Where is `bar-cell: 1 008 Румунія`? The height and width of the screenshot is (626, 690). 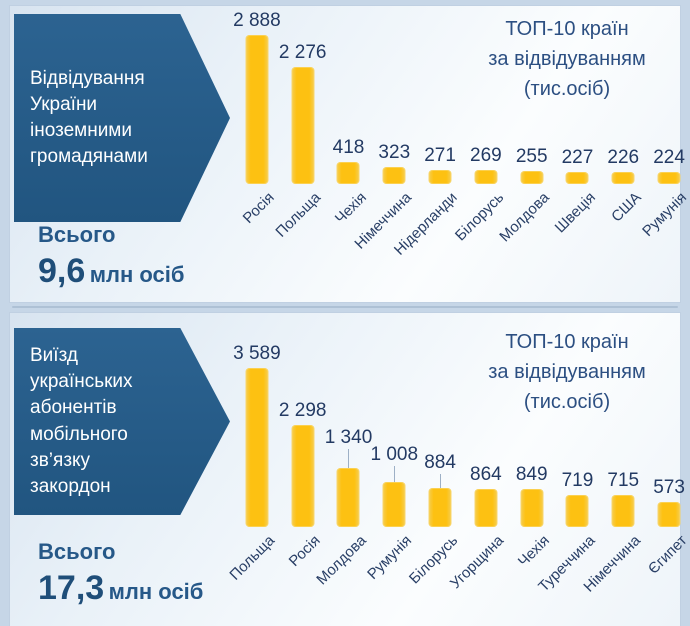
bar-cell: 1 008 Румунія is located at coordinates (391, 448).